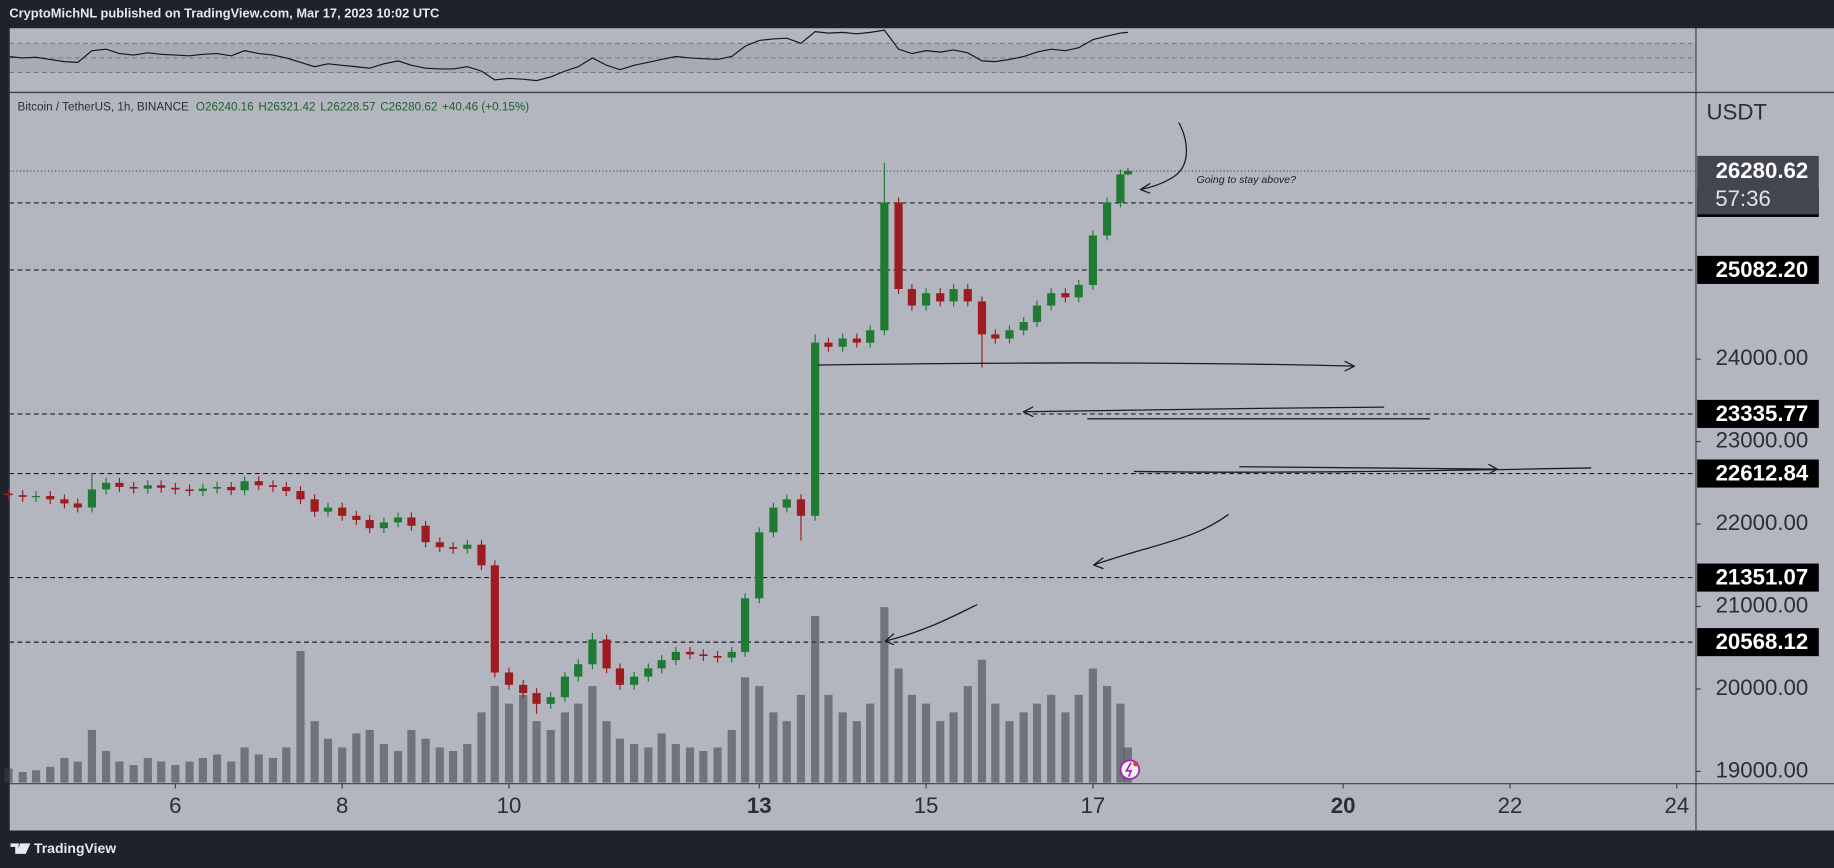 Image resolution: width=1834 pixels, height=868 pixels. Describe the element at coordinates (759, 805) in the screenshot. I see `x-tick-label: 13` at that location.